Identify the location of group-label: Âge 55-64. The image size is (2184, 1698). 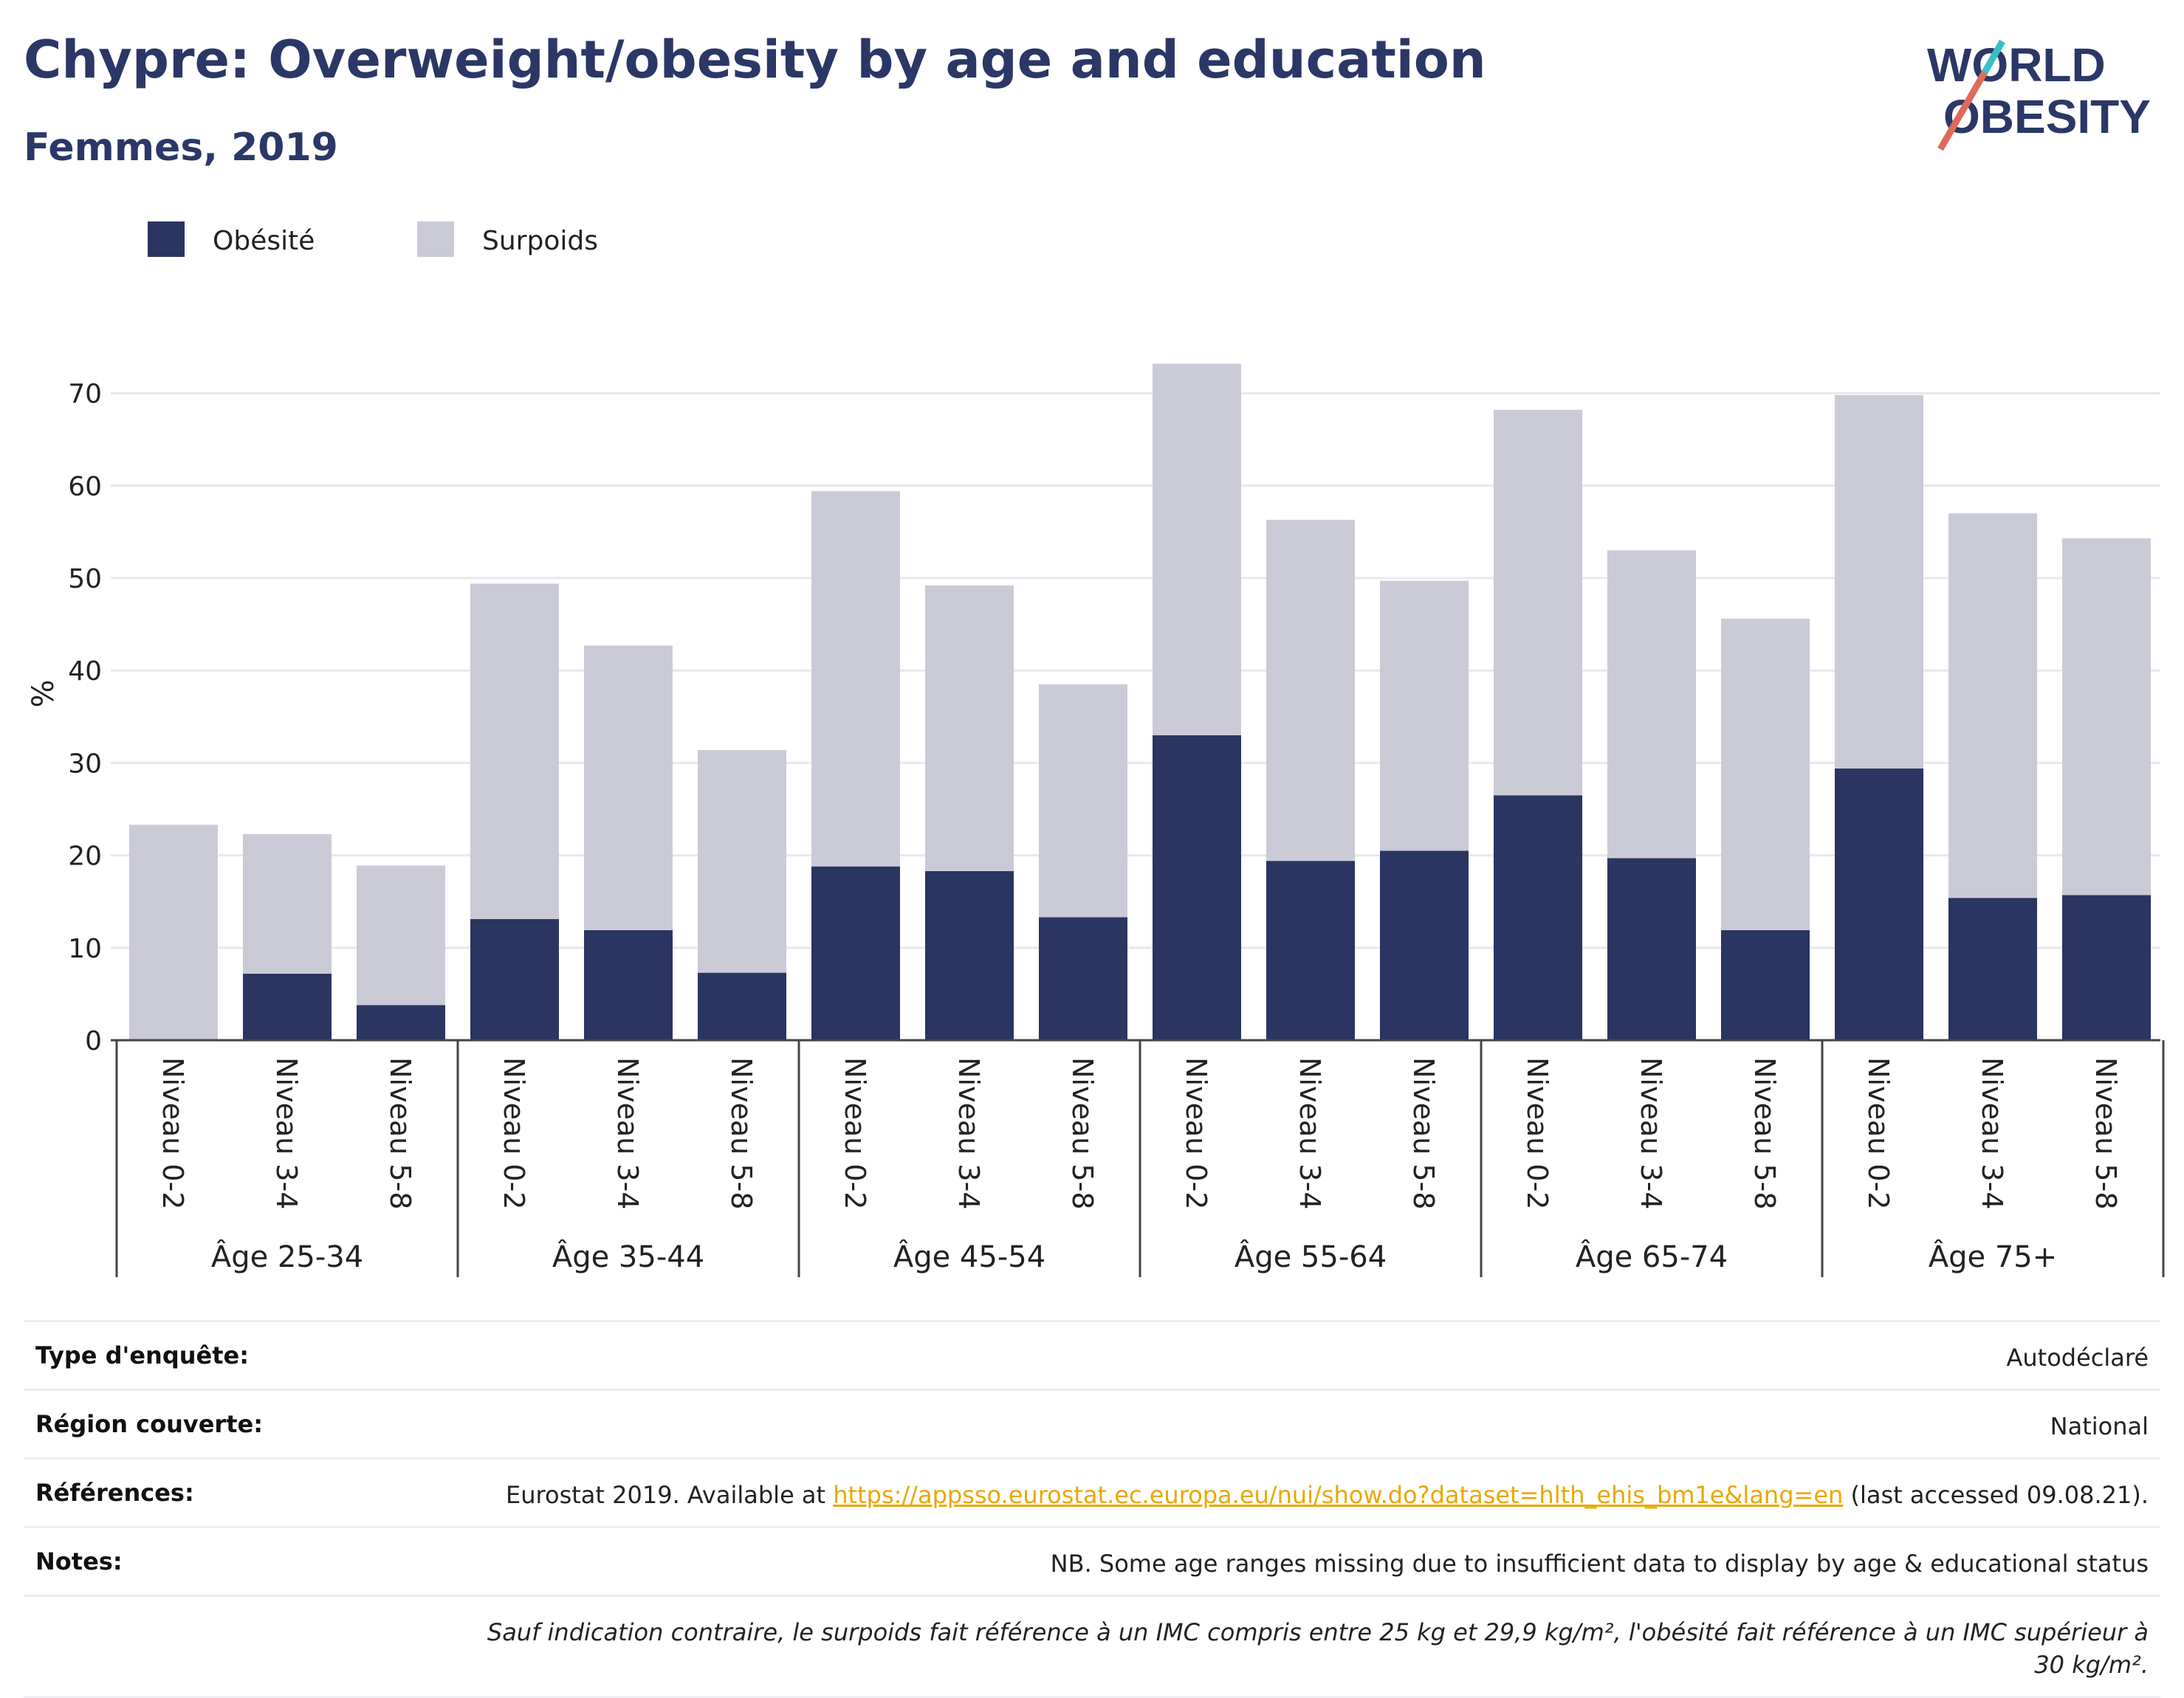
(1310, 1256).